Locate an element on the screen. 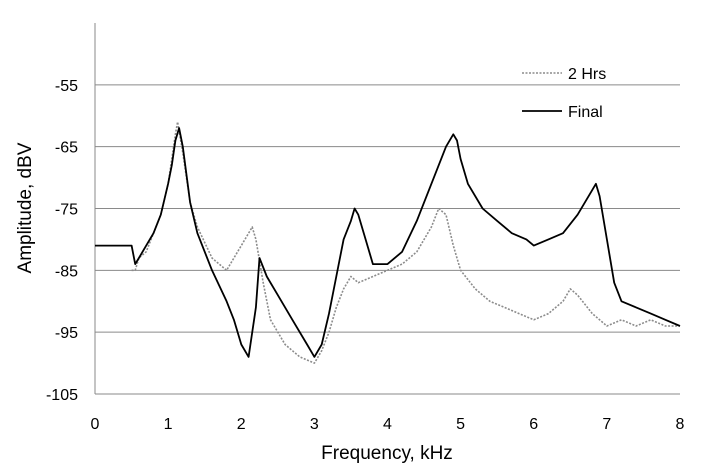 This screenshot has height=474, width=712. x-tick-labels: 0 1 2 3 4 5 6 7 8 is located at coordinates (388, 424).